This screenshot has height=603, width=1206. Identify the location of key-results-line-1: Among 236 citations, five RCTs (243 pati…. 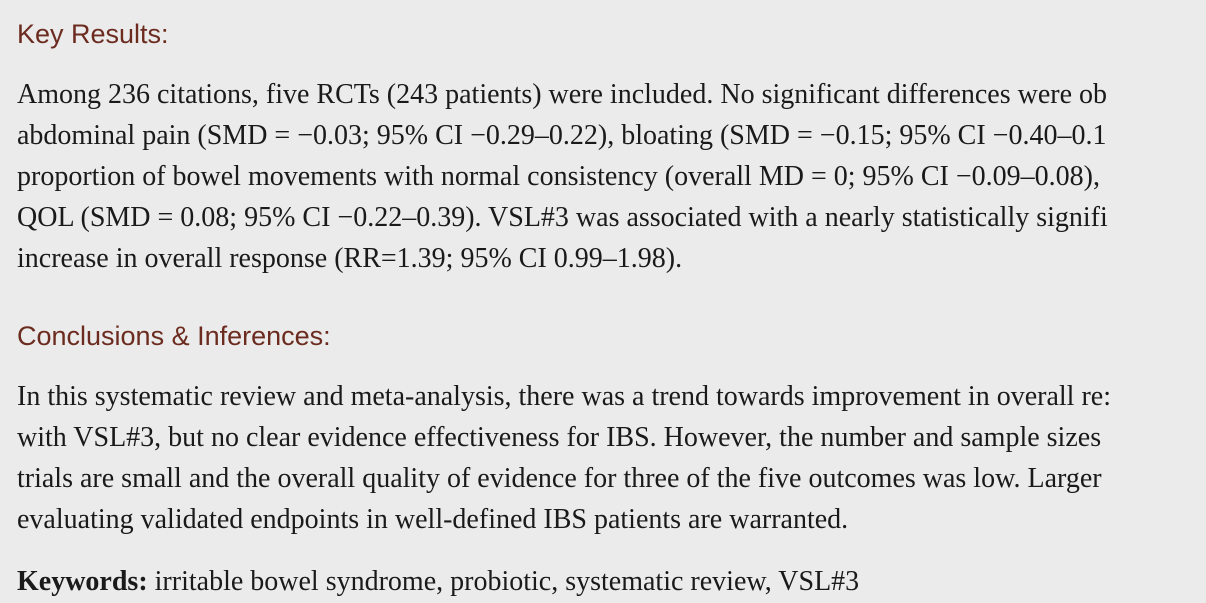
(562, 94).